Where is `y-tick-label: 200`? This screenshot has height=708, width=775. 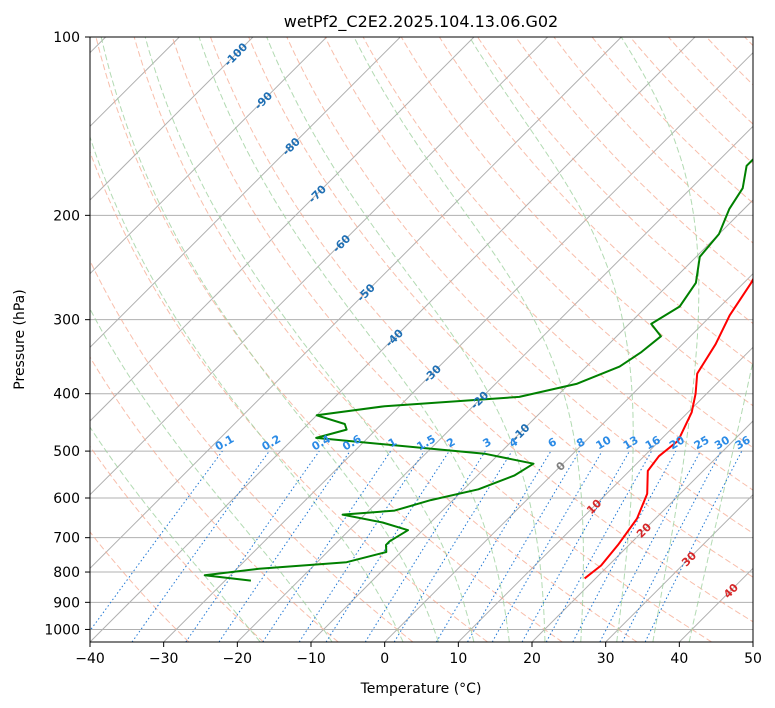 y-tick-label: 200 is located at coordinates (66, 216).